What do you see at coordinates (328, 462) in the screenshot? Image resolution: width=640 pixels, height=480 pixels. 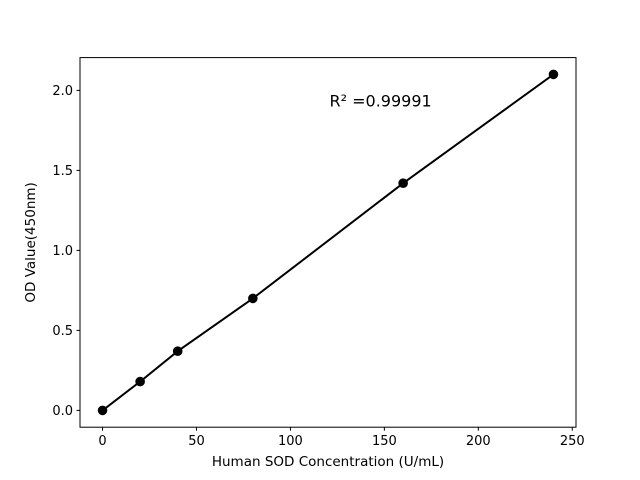 I see `x-axis-label: Human SOD Concentration (U/mL)` at bounding box center [328, 462].